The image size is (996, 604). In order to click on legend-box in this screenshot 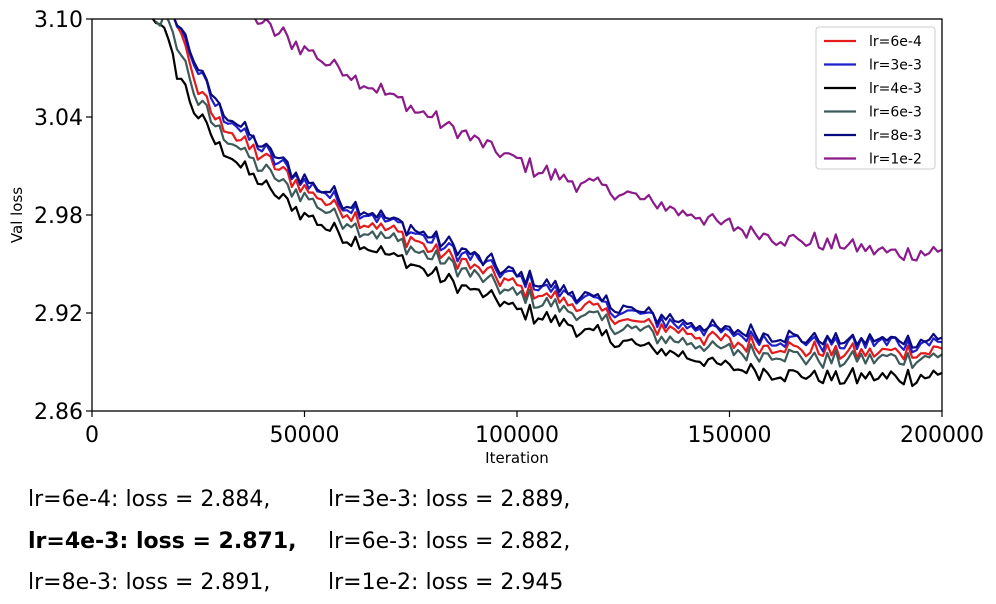, I will do `click(875, 98)`.